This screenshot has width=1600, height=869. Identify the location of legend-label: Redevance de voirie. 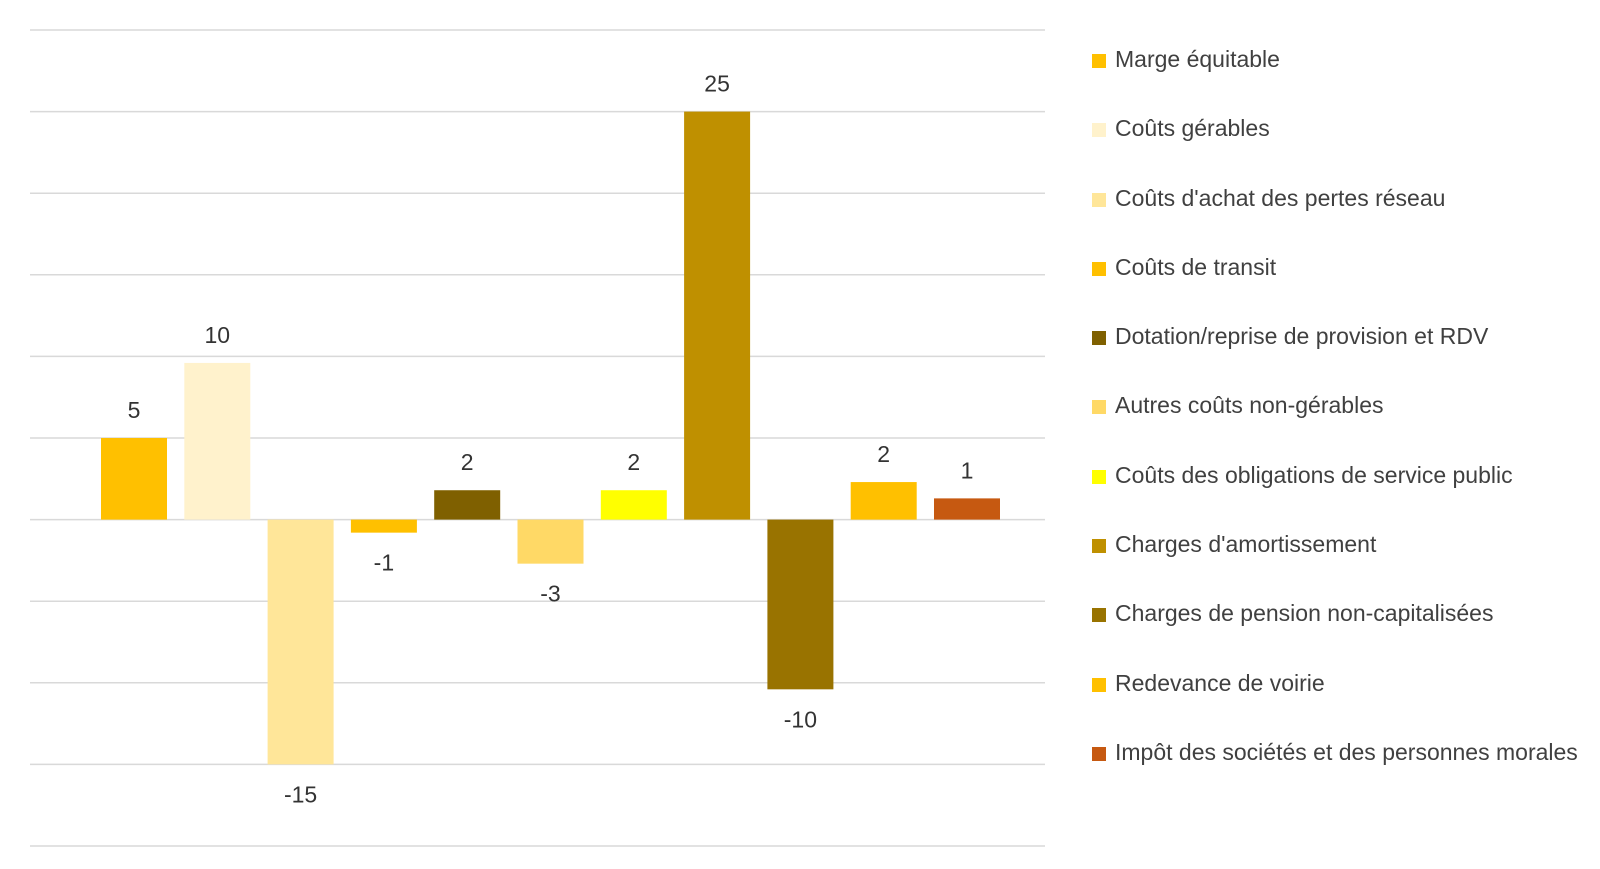
(1220, 682).